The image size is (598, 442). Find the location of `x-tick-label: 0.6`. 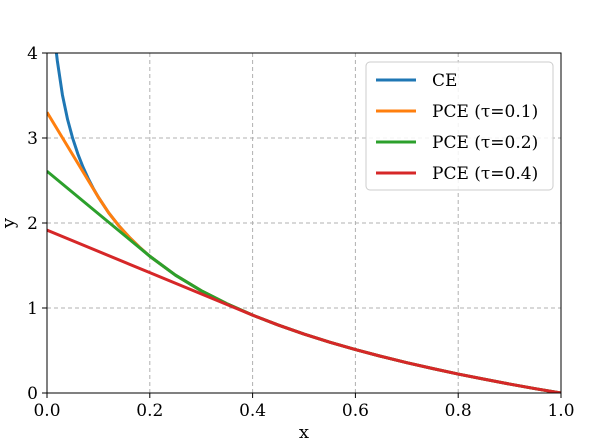

x-tick-label: 0.6 is located at coordinates (355, 411).